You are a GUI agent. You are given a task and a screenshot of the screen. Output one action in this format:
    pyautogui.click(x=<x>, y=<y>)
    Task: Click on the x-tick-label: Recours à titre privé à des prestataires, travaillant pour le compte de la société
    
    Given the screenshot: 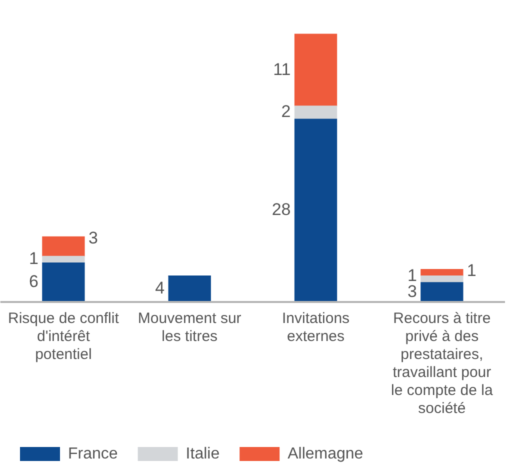 What is the action you would take?
    pyautogui.click(x=442, y=364)
    